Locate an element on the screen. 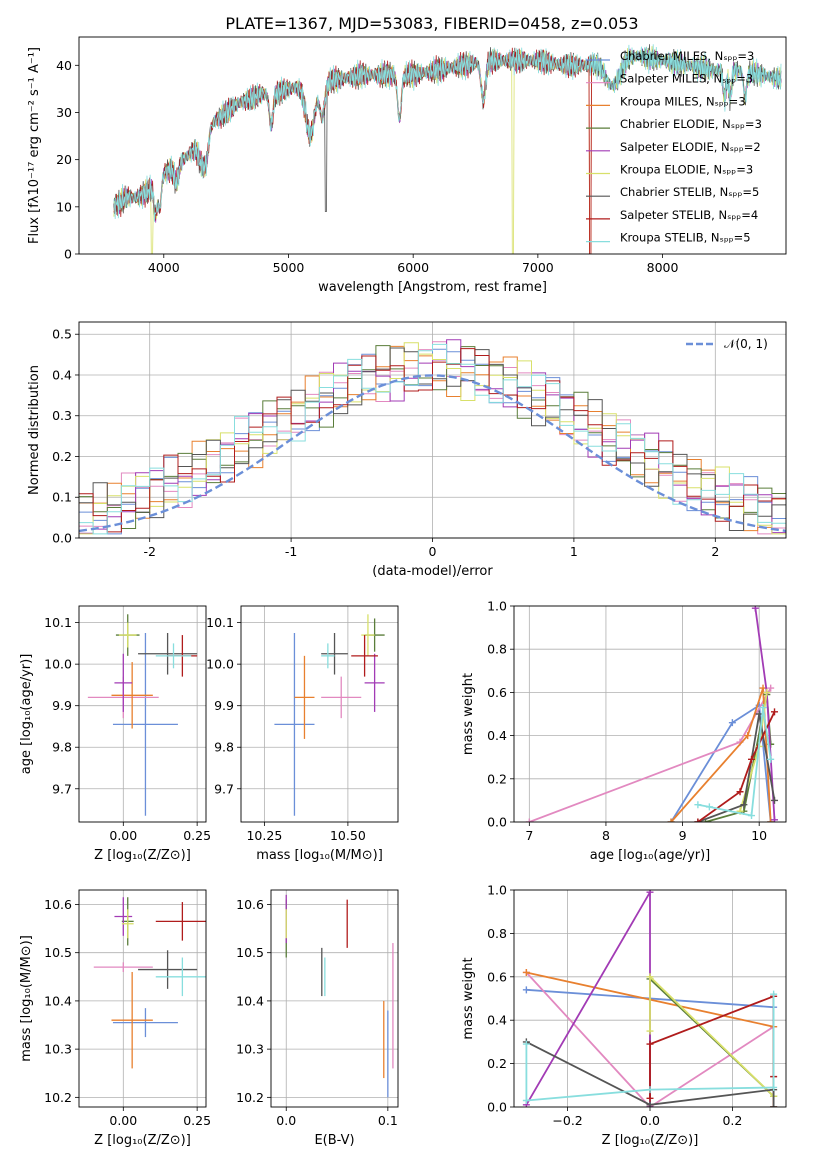 Image resolution: width=819 pixels, height=1170 pixels. y-tick-label: 10.3 is located at coordinates (250, 1049).